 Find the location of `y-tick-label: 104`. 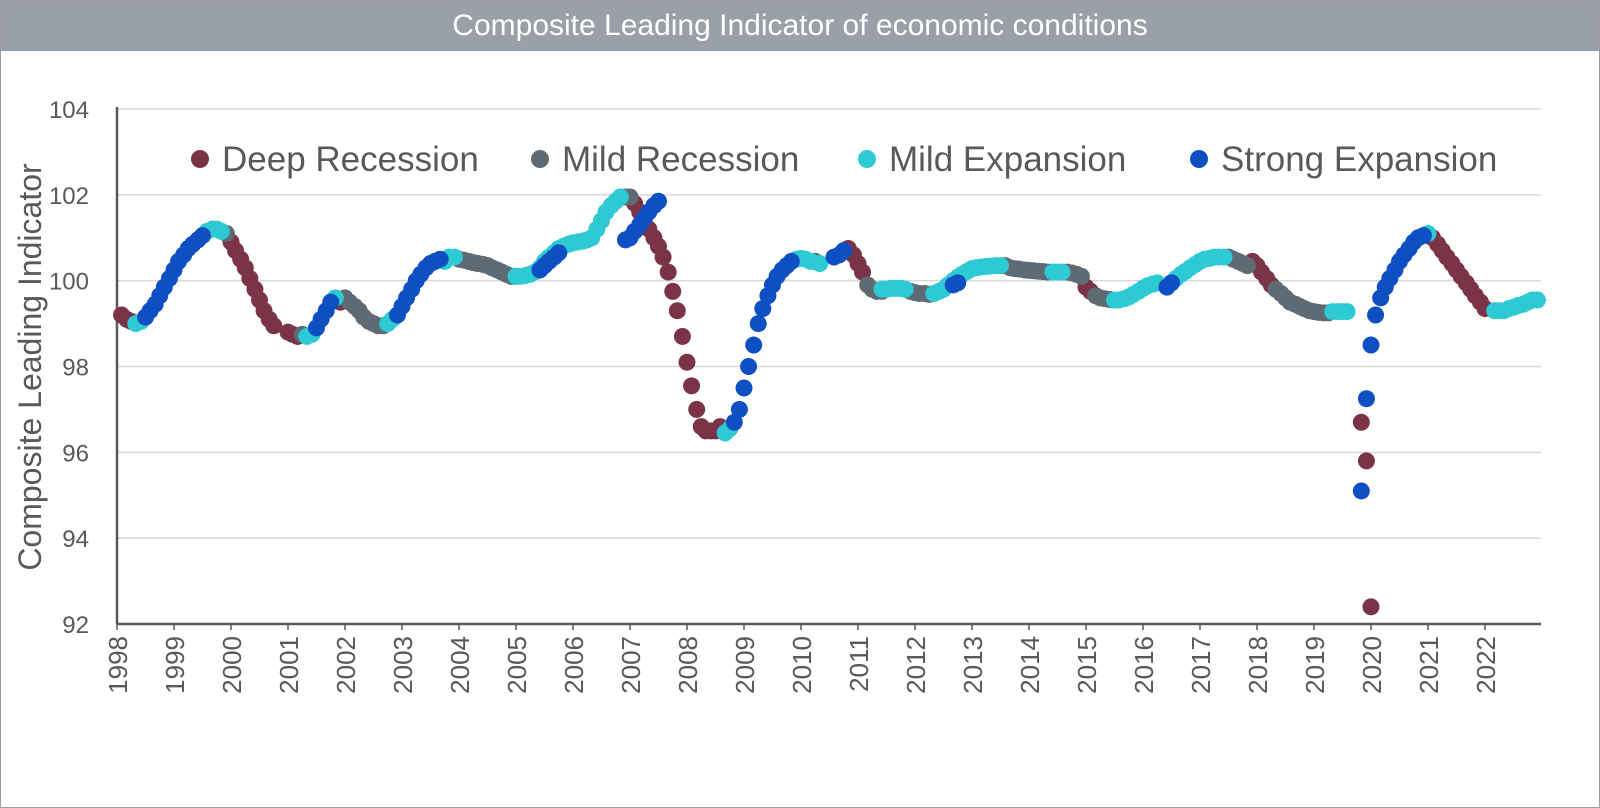

y-tick-label: 104 is located at coordinates (69, 110).